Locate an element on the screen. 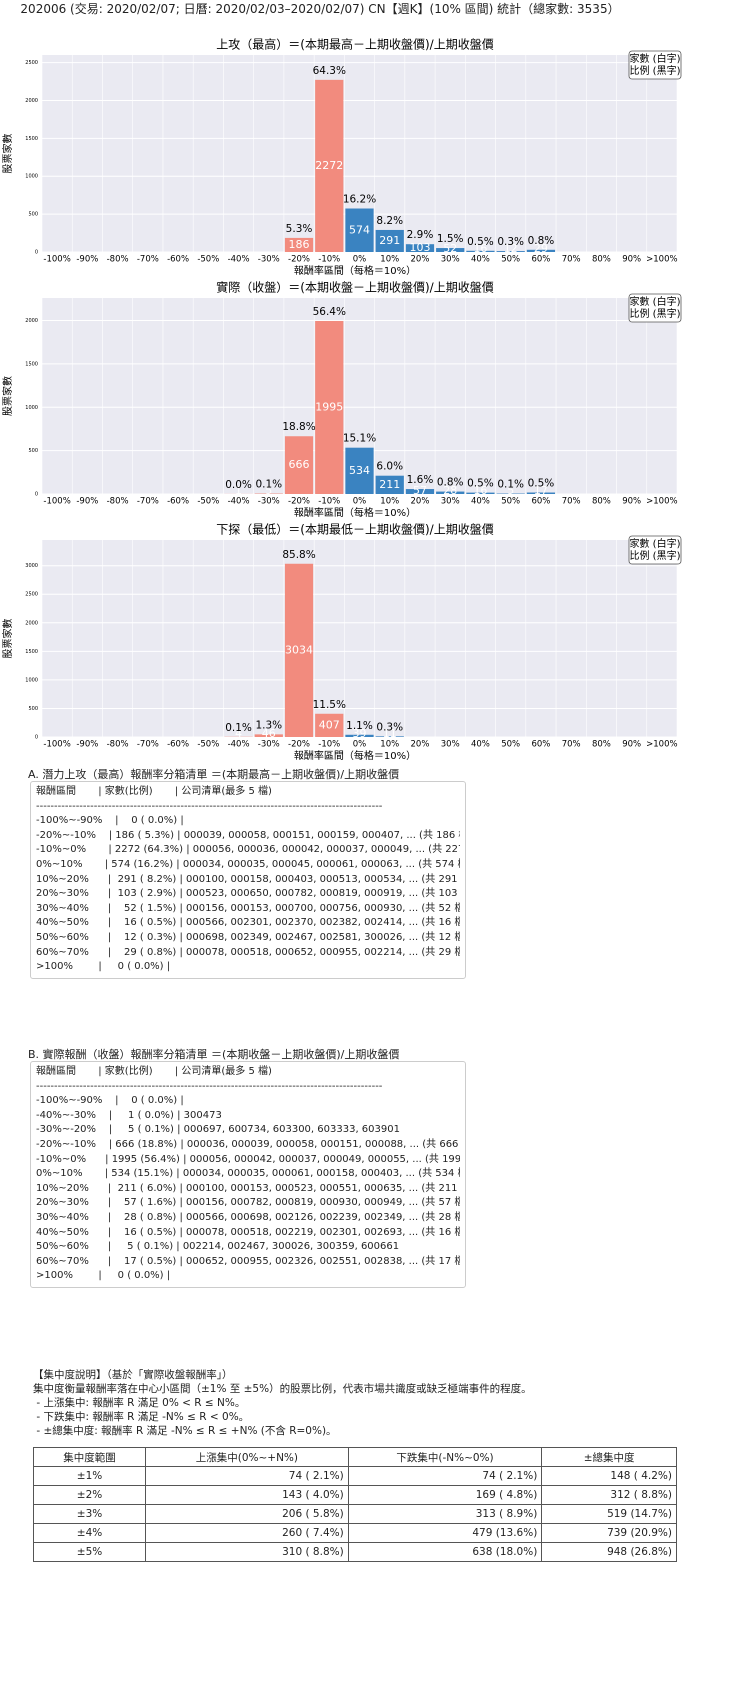 This screenshot has width=740, height=1690. list-heading: B. 實際報酬（收盤）報酬率分箱清單 ＝(本期收盤－上期收盤價)/上期收盤價 is located at coordinates (214, 1054).